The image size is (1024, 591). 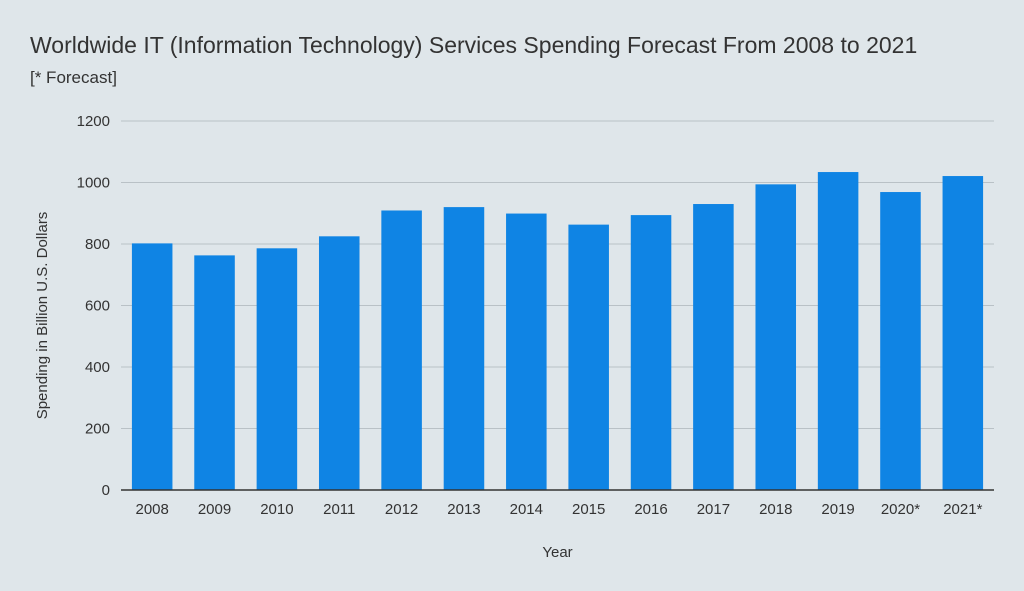 What do you see at coordinates (962, 509) in the screenshot?
I see `x-tick-label: 2021*` at bounding box center [962, 509].